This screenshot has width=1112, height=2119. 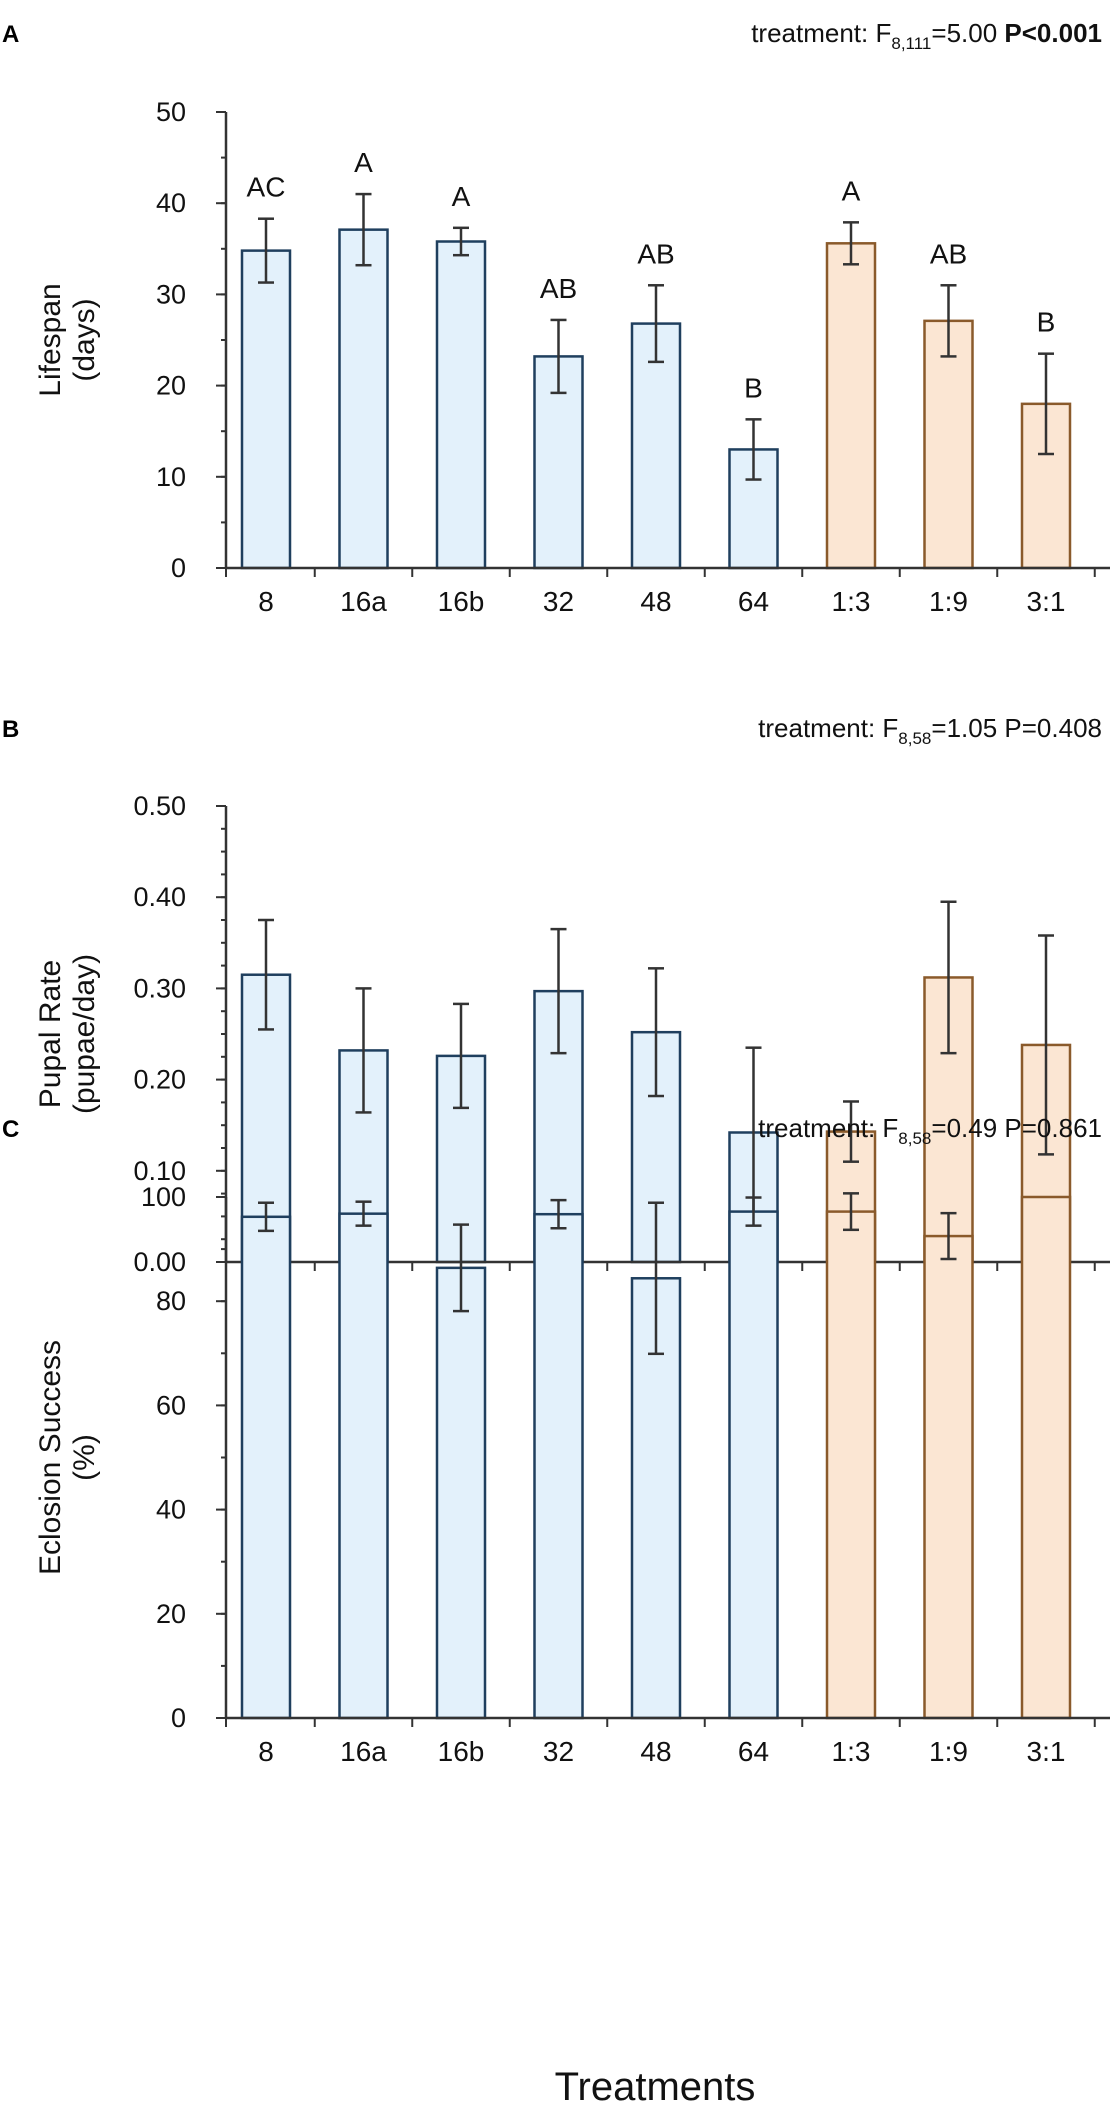 What do you see at coordinates (948, 601) in the screenshot?
I see `panel-a-x-tick-label: 1:9` at bounding box center [948, 601].